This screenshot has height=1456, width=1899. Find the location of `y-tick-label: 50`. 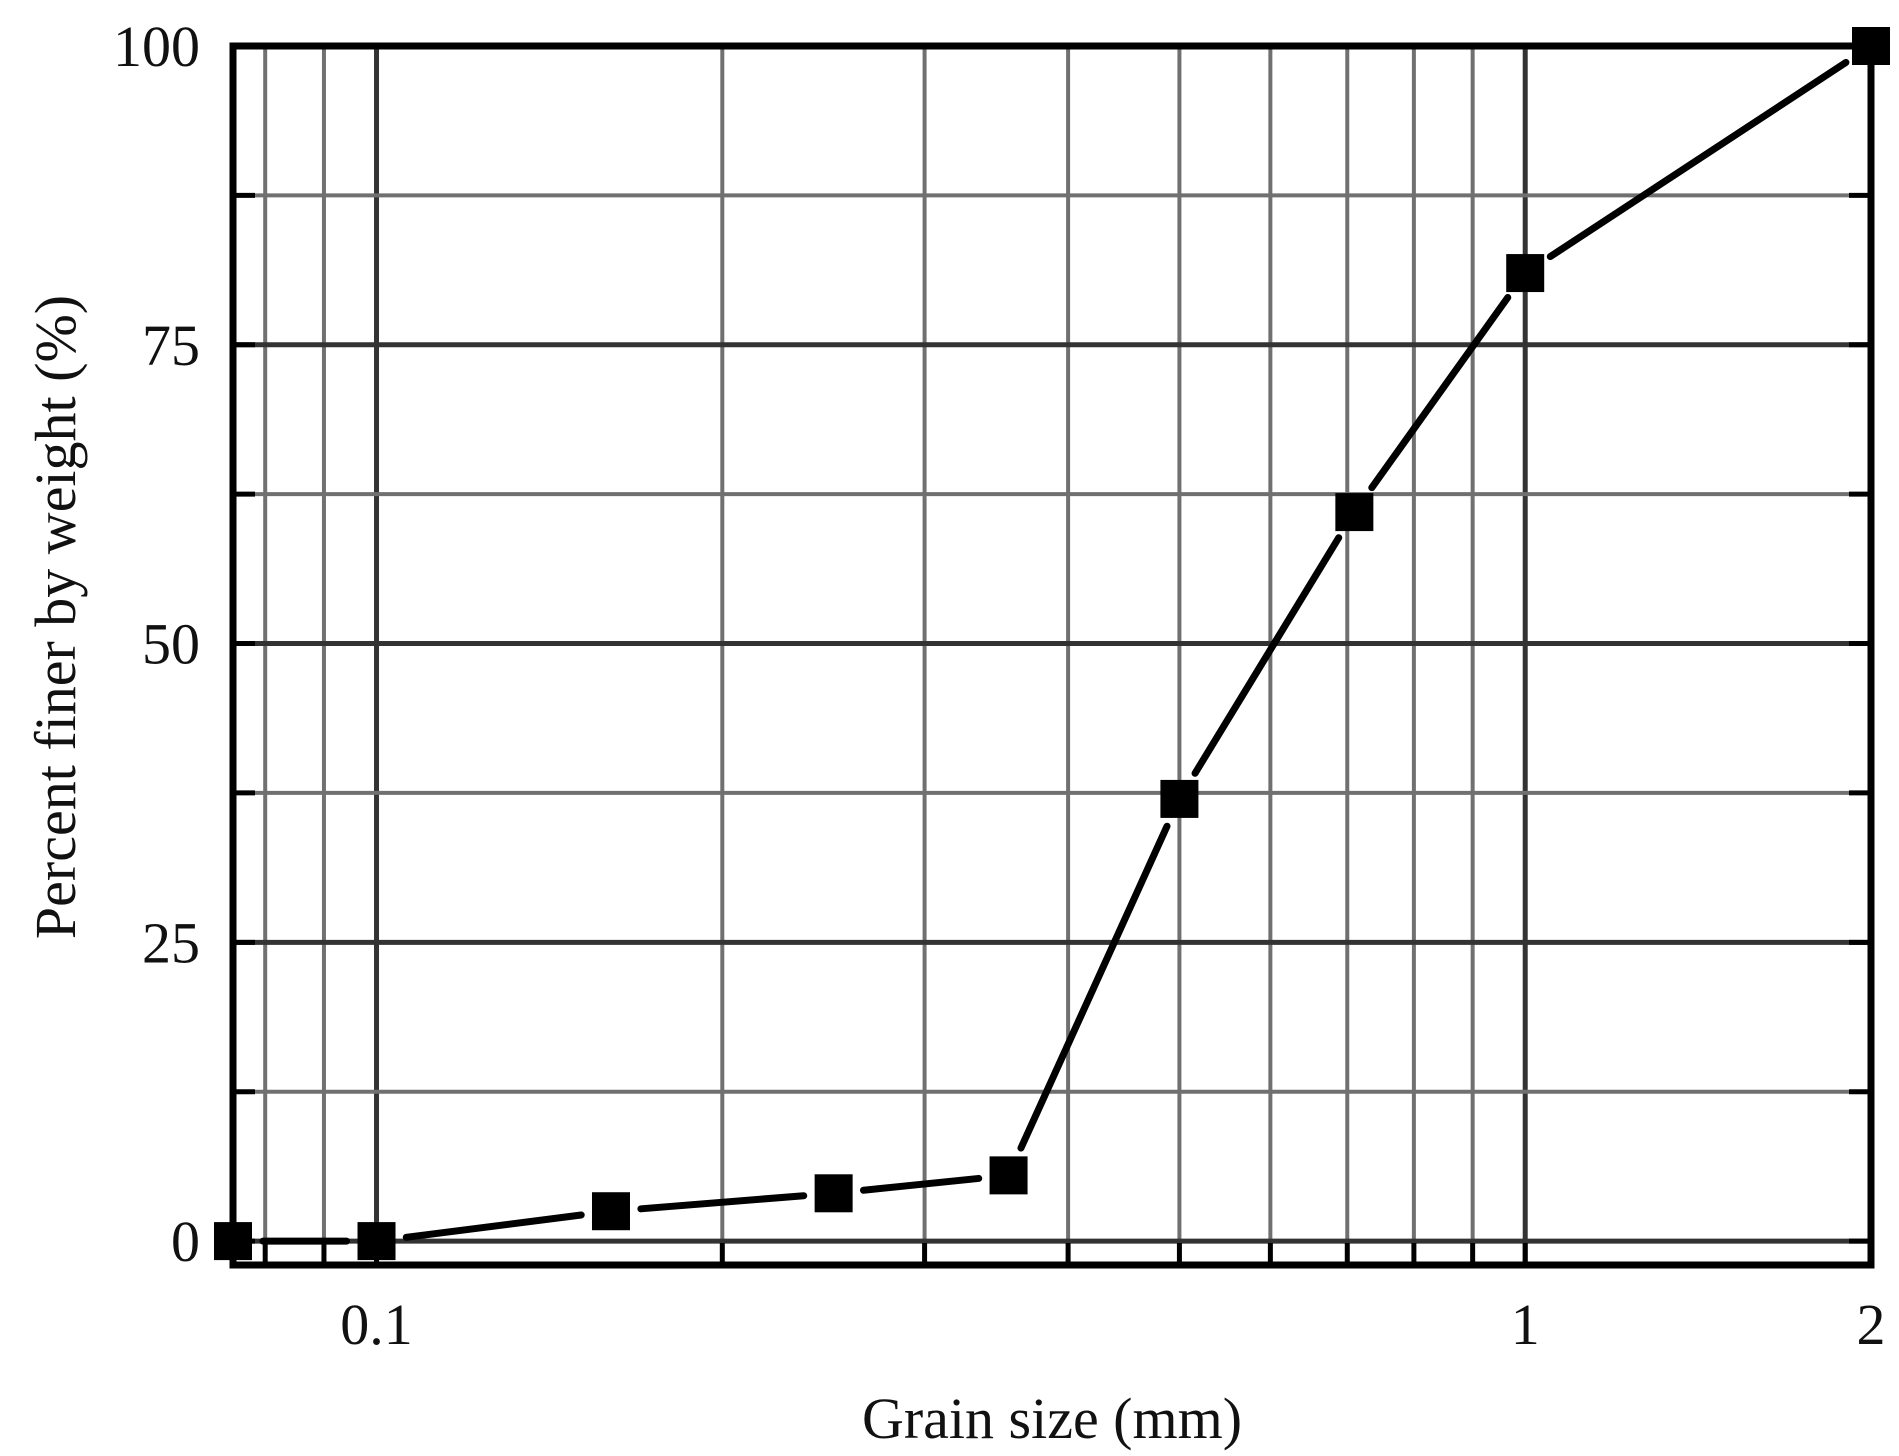

y-tick-label: 50 is located at coordinates (171, 644).